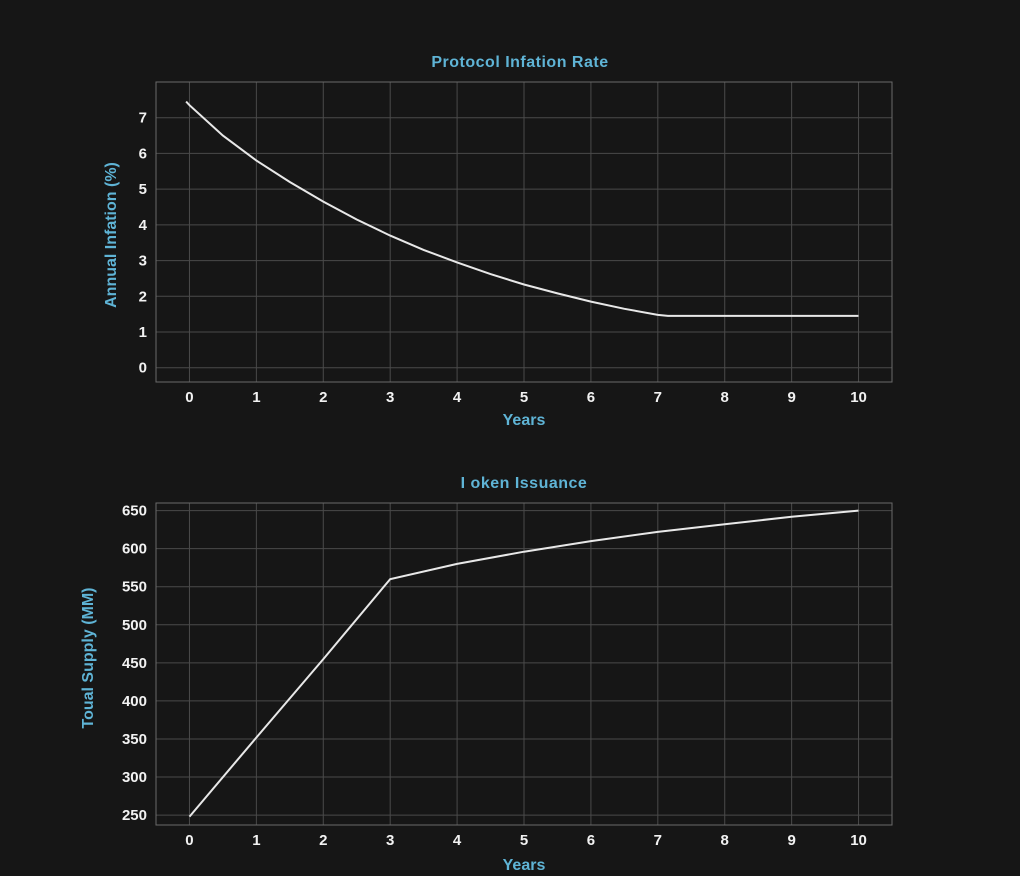  What do you see at coordinates (143, 332) in the screenshot?
I see `y-tick-label: 1` at bounding box center [143, 332].